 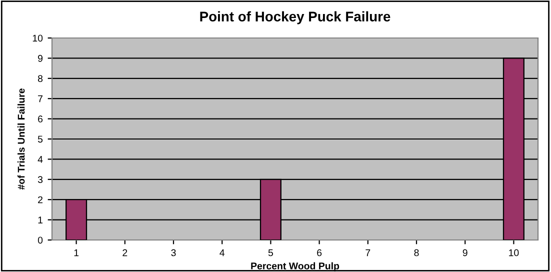 I want to click on chart-title: Point of Hockey Puck Failure, so click(x=295, y=17).